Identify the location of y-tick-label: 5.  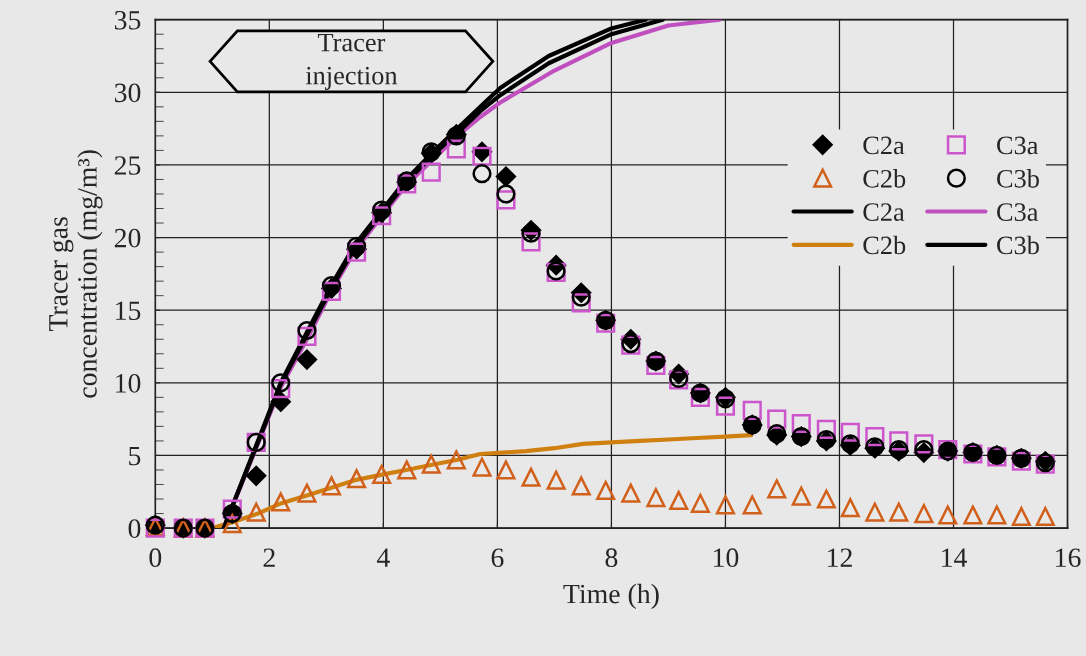
(135, 456).